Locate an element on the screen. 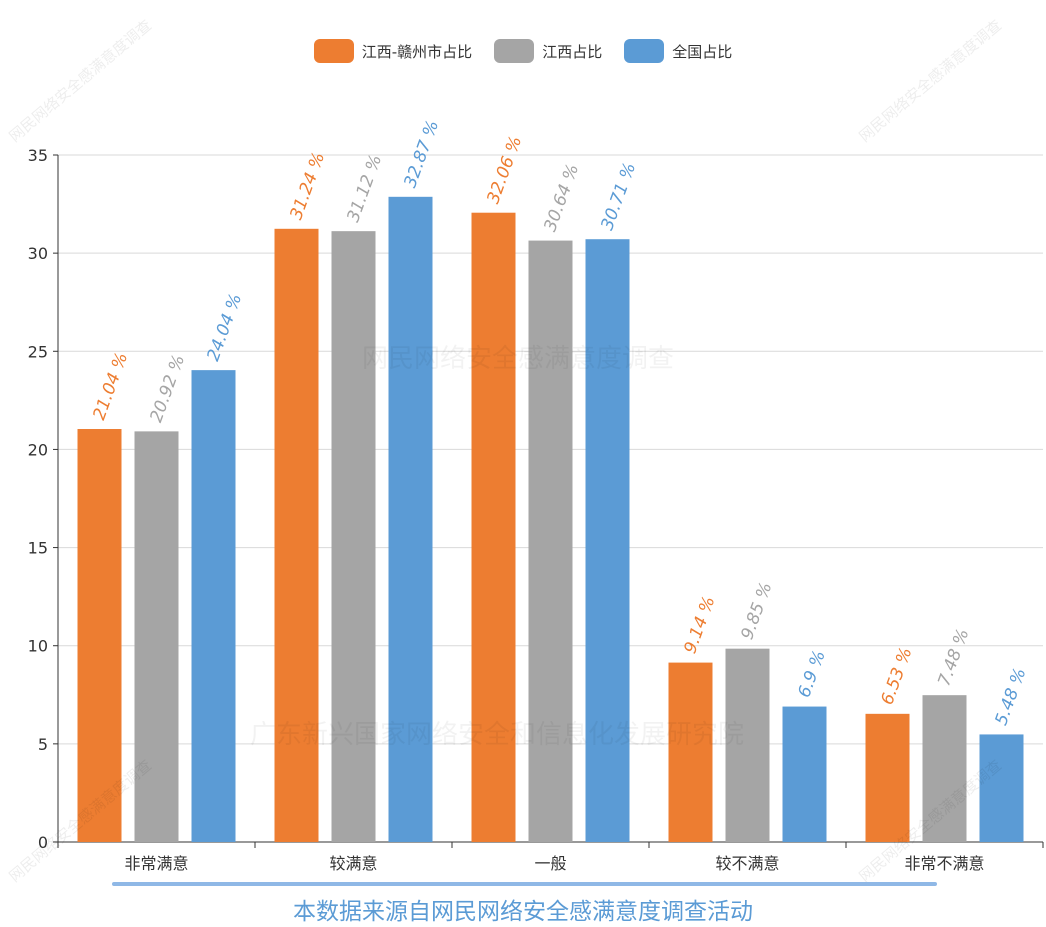  y-tick-label: 10 is located at coordinates (38, 646).